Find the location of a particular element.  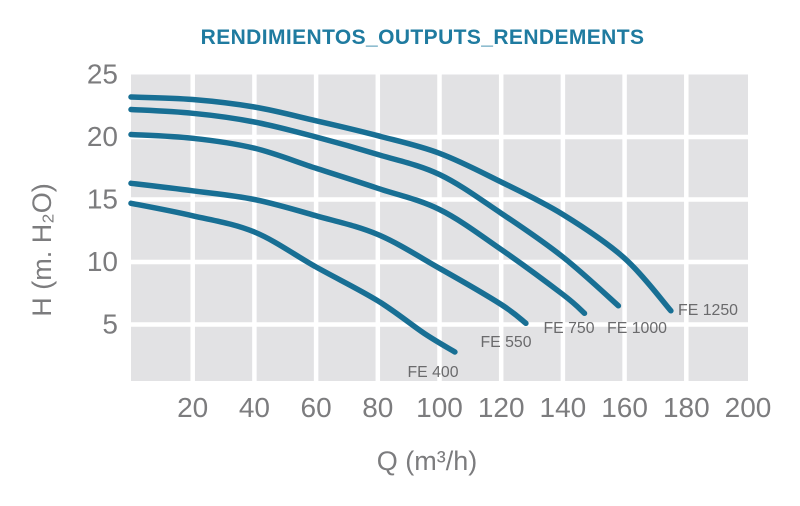

curve-label-FE-1250: FE 1250 is located at coordinates (708, 310).